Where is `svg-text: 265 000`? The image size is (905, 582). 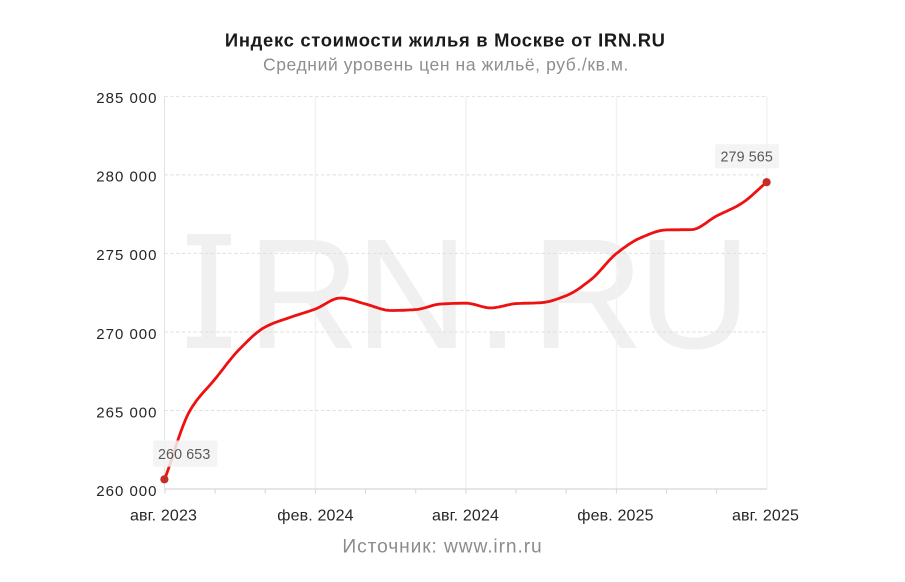 svg-text: 265 000 is located at coordinates (126, 412).